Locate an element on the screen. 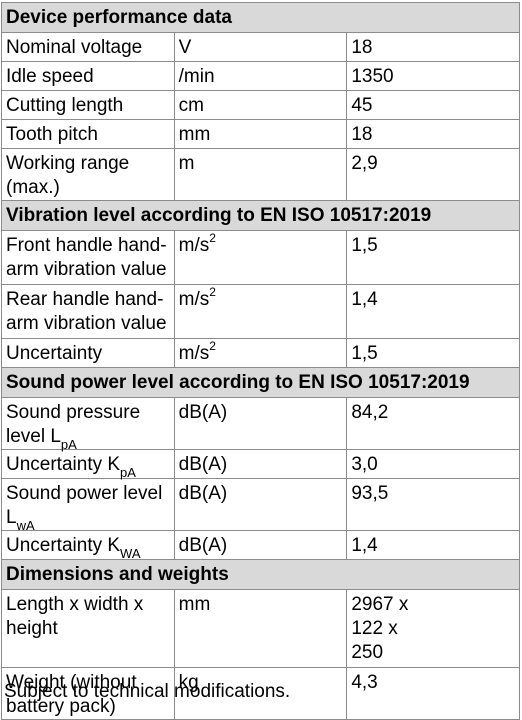  value-line: 250 is located at coordinates (367, 652).